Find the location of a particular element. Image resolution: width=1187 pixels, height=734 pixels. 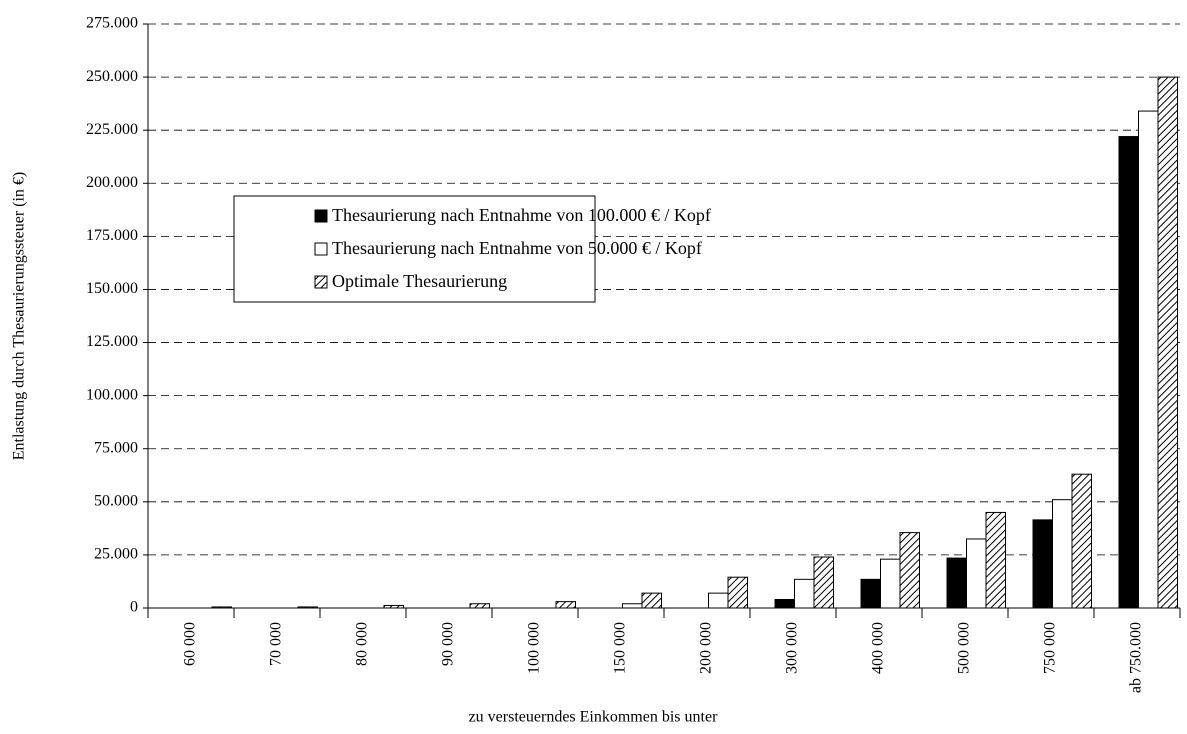

legend-label: Optimale Thesaurierung is located at coordinates (419, 281).